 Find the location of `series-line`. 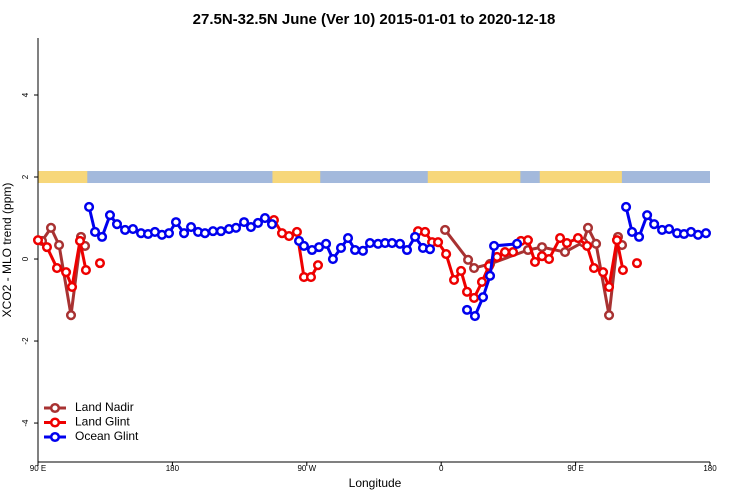

series-line is located at coordinates (332, 271).